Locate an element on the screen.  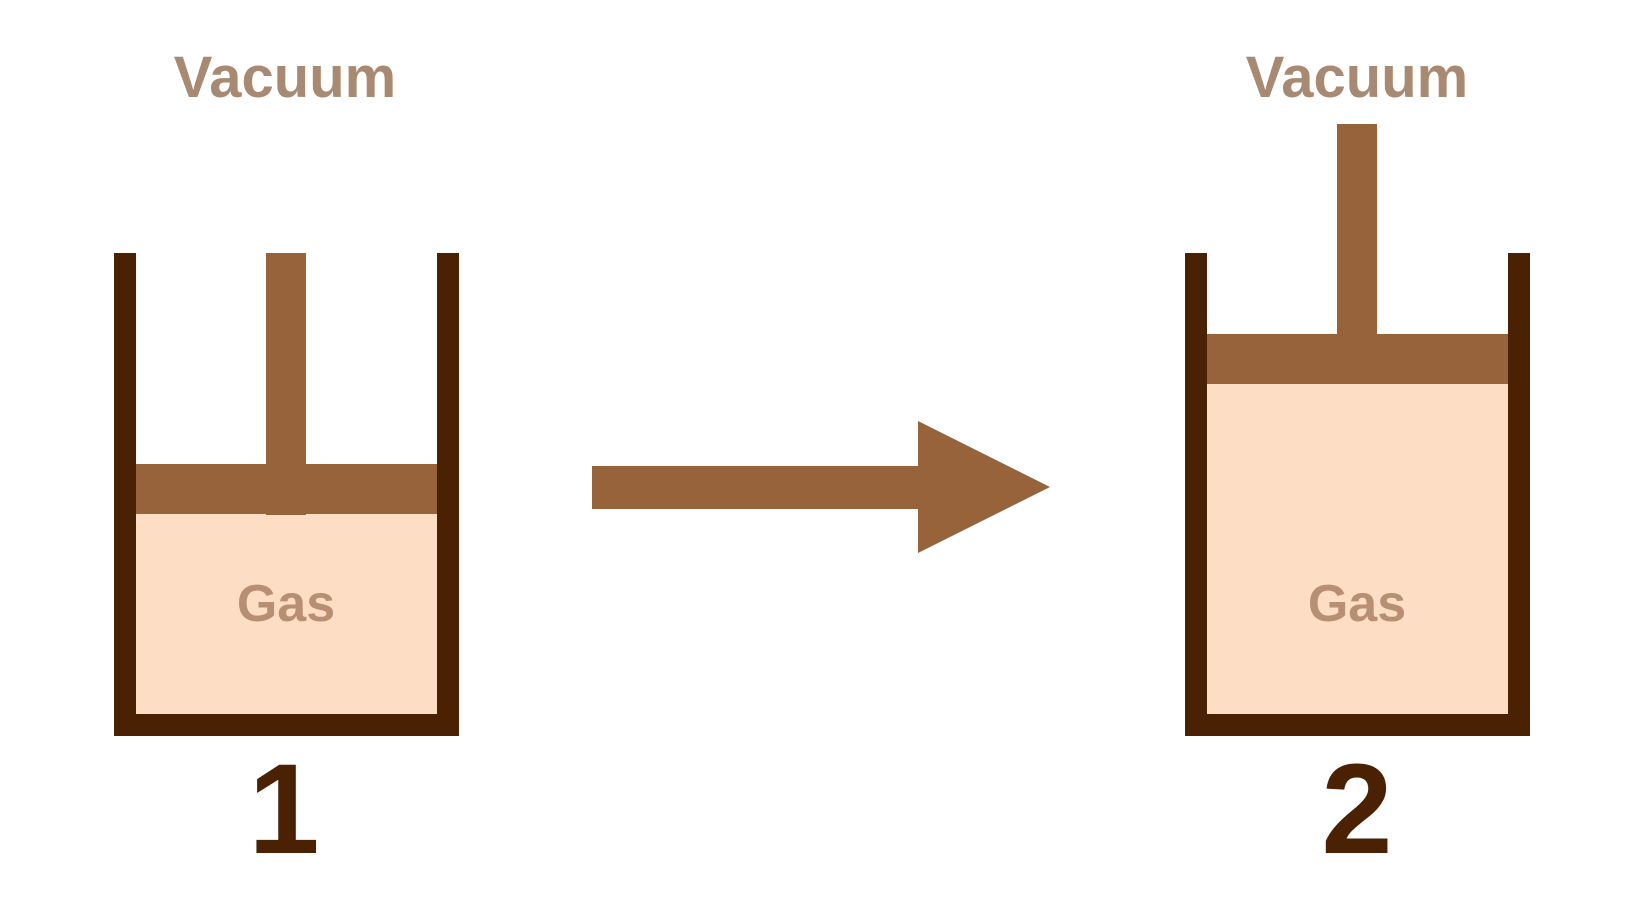
vacuum-label-2: Vacuum is located at coordinates (1357, 77).